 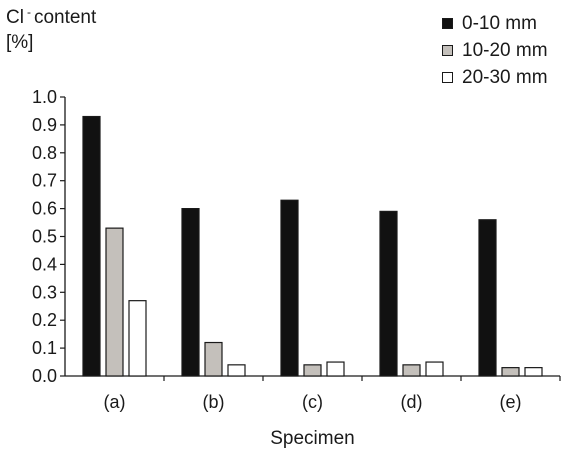 I want to click on y-tick-label: 1.0, so click(x=44, y=97).